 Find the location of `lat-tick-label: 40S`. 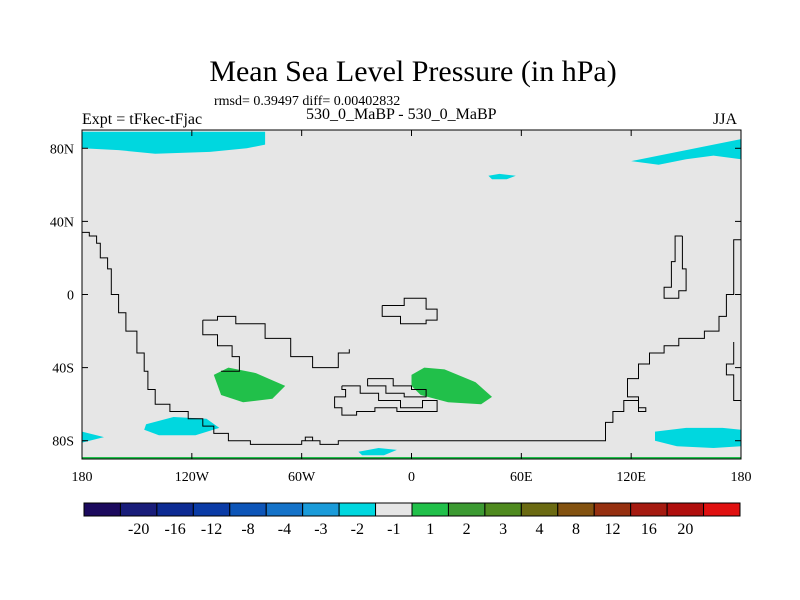

lat-tick-label: 40S is located at coordinates (63, 369).